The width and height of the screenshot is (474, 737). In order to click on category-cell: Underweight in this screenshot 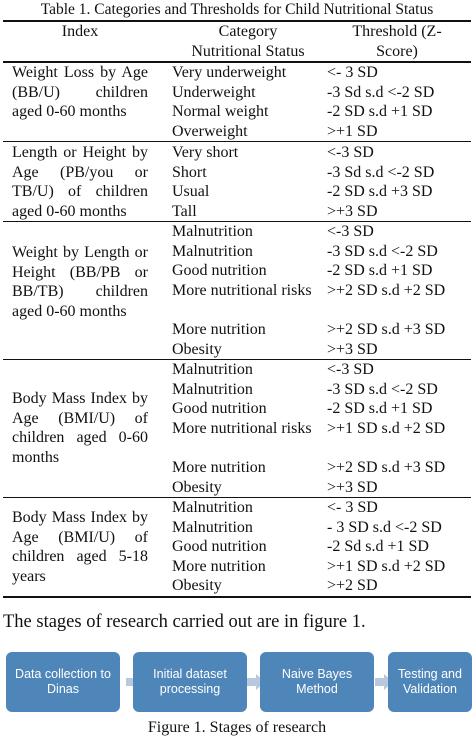, I will do `click(214, 92)`.